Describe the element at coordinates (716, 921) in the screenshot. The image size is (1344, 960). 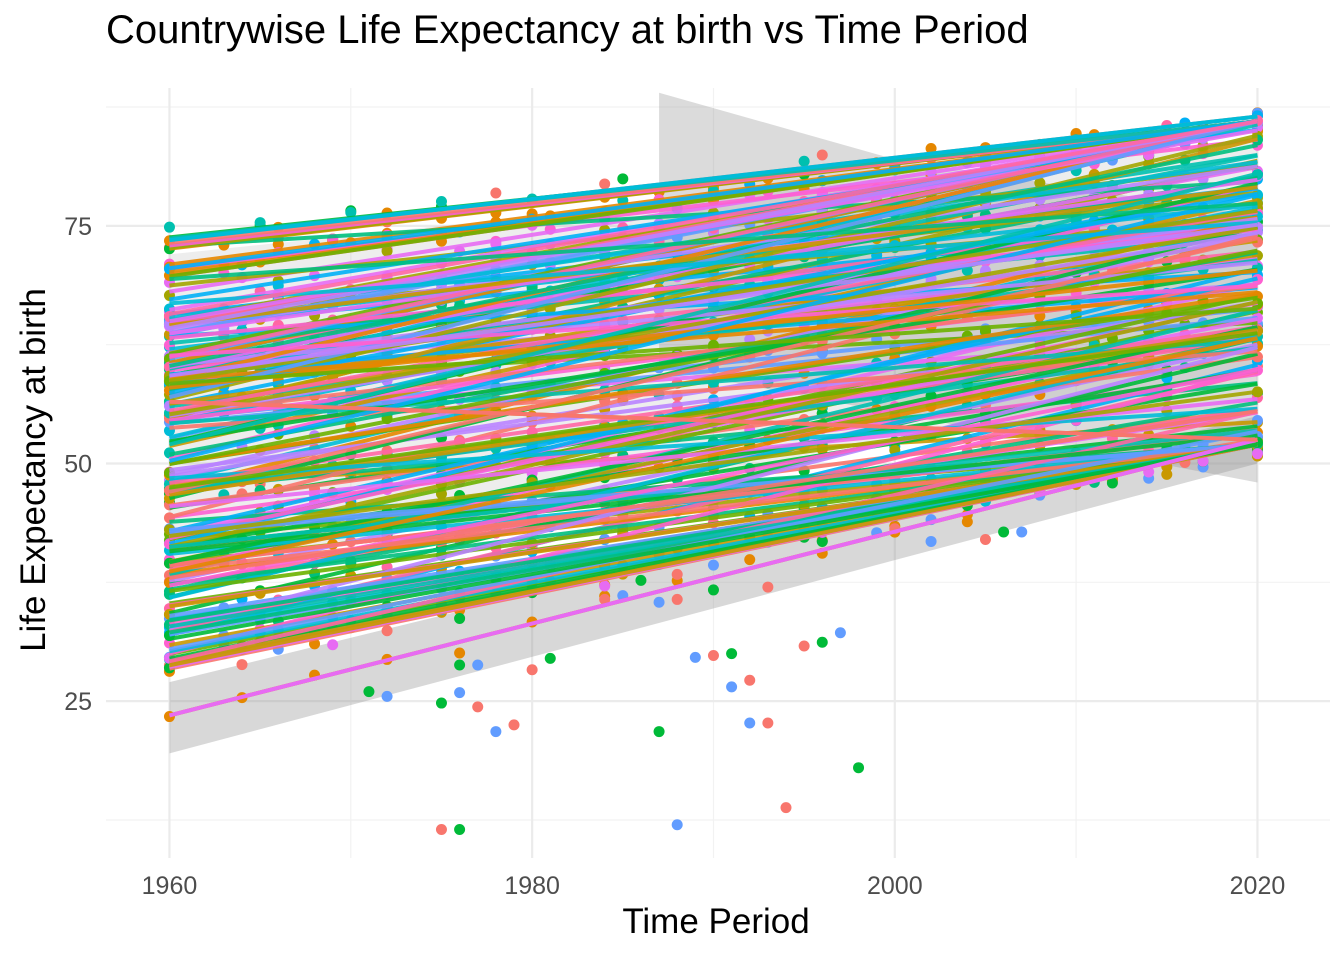
I see `x-axis-label: Time Period` at that location.